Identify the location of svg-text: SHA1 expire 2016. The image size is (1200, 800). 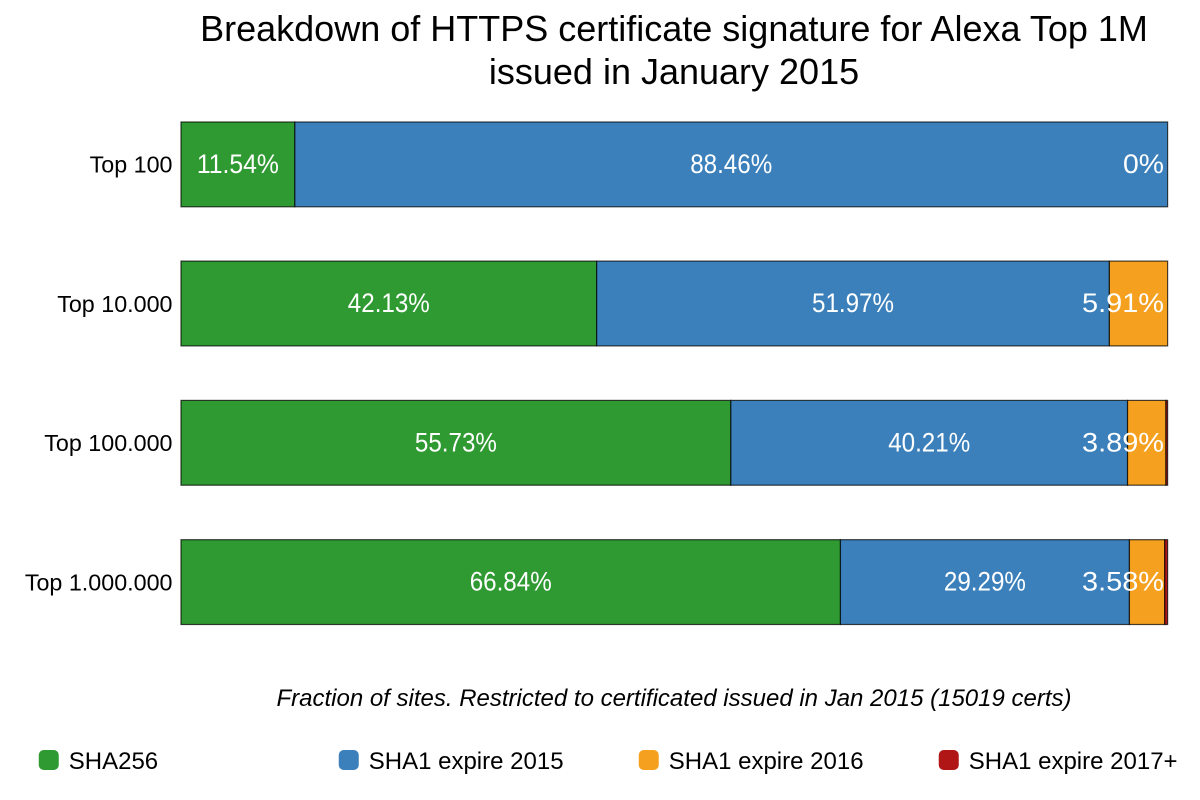
(766, 761).